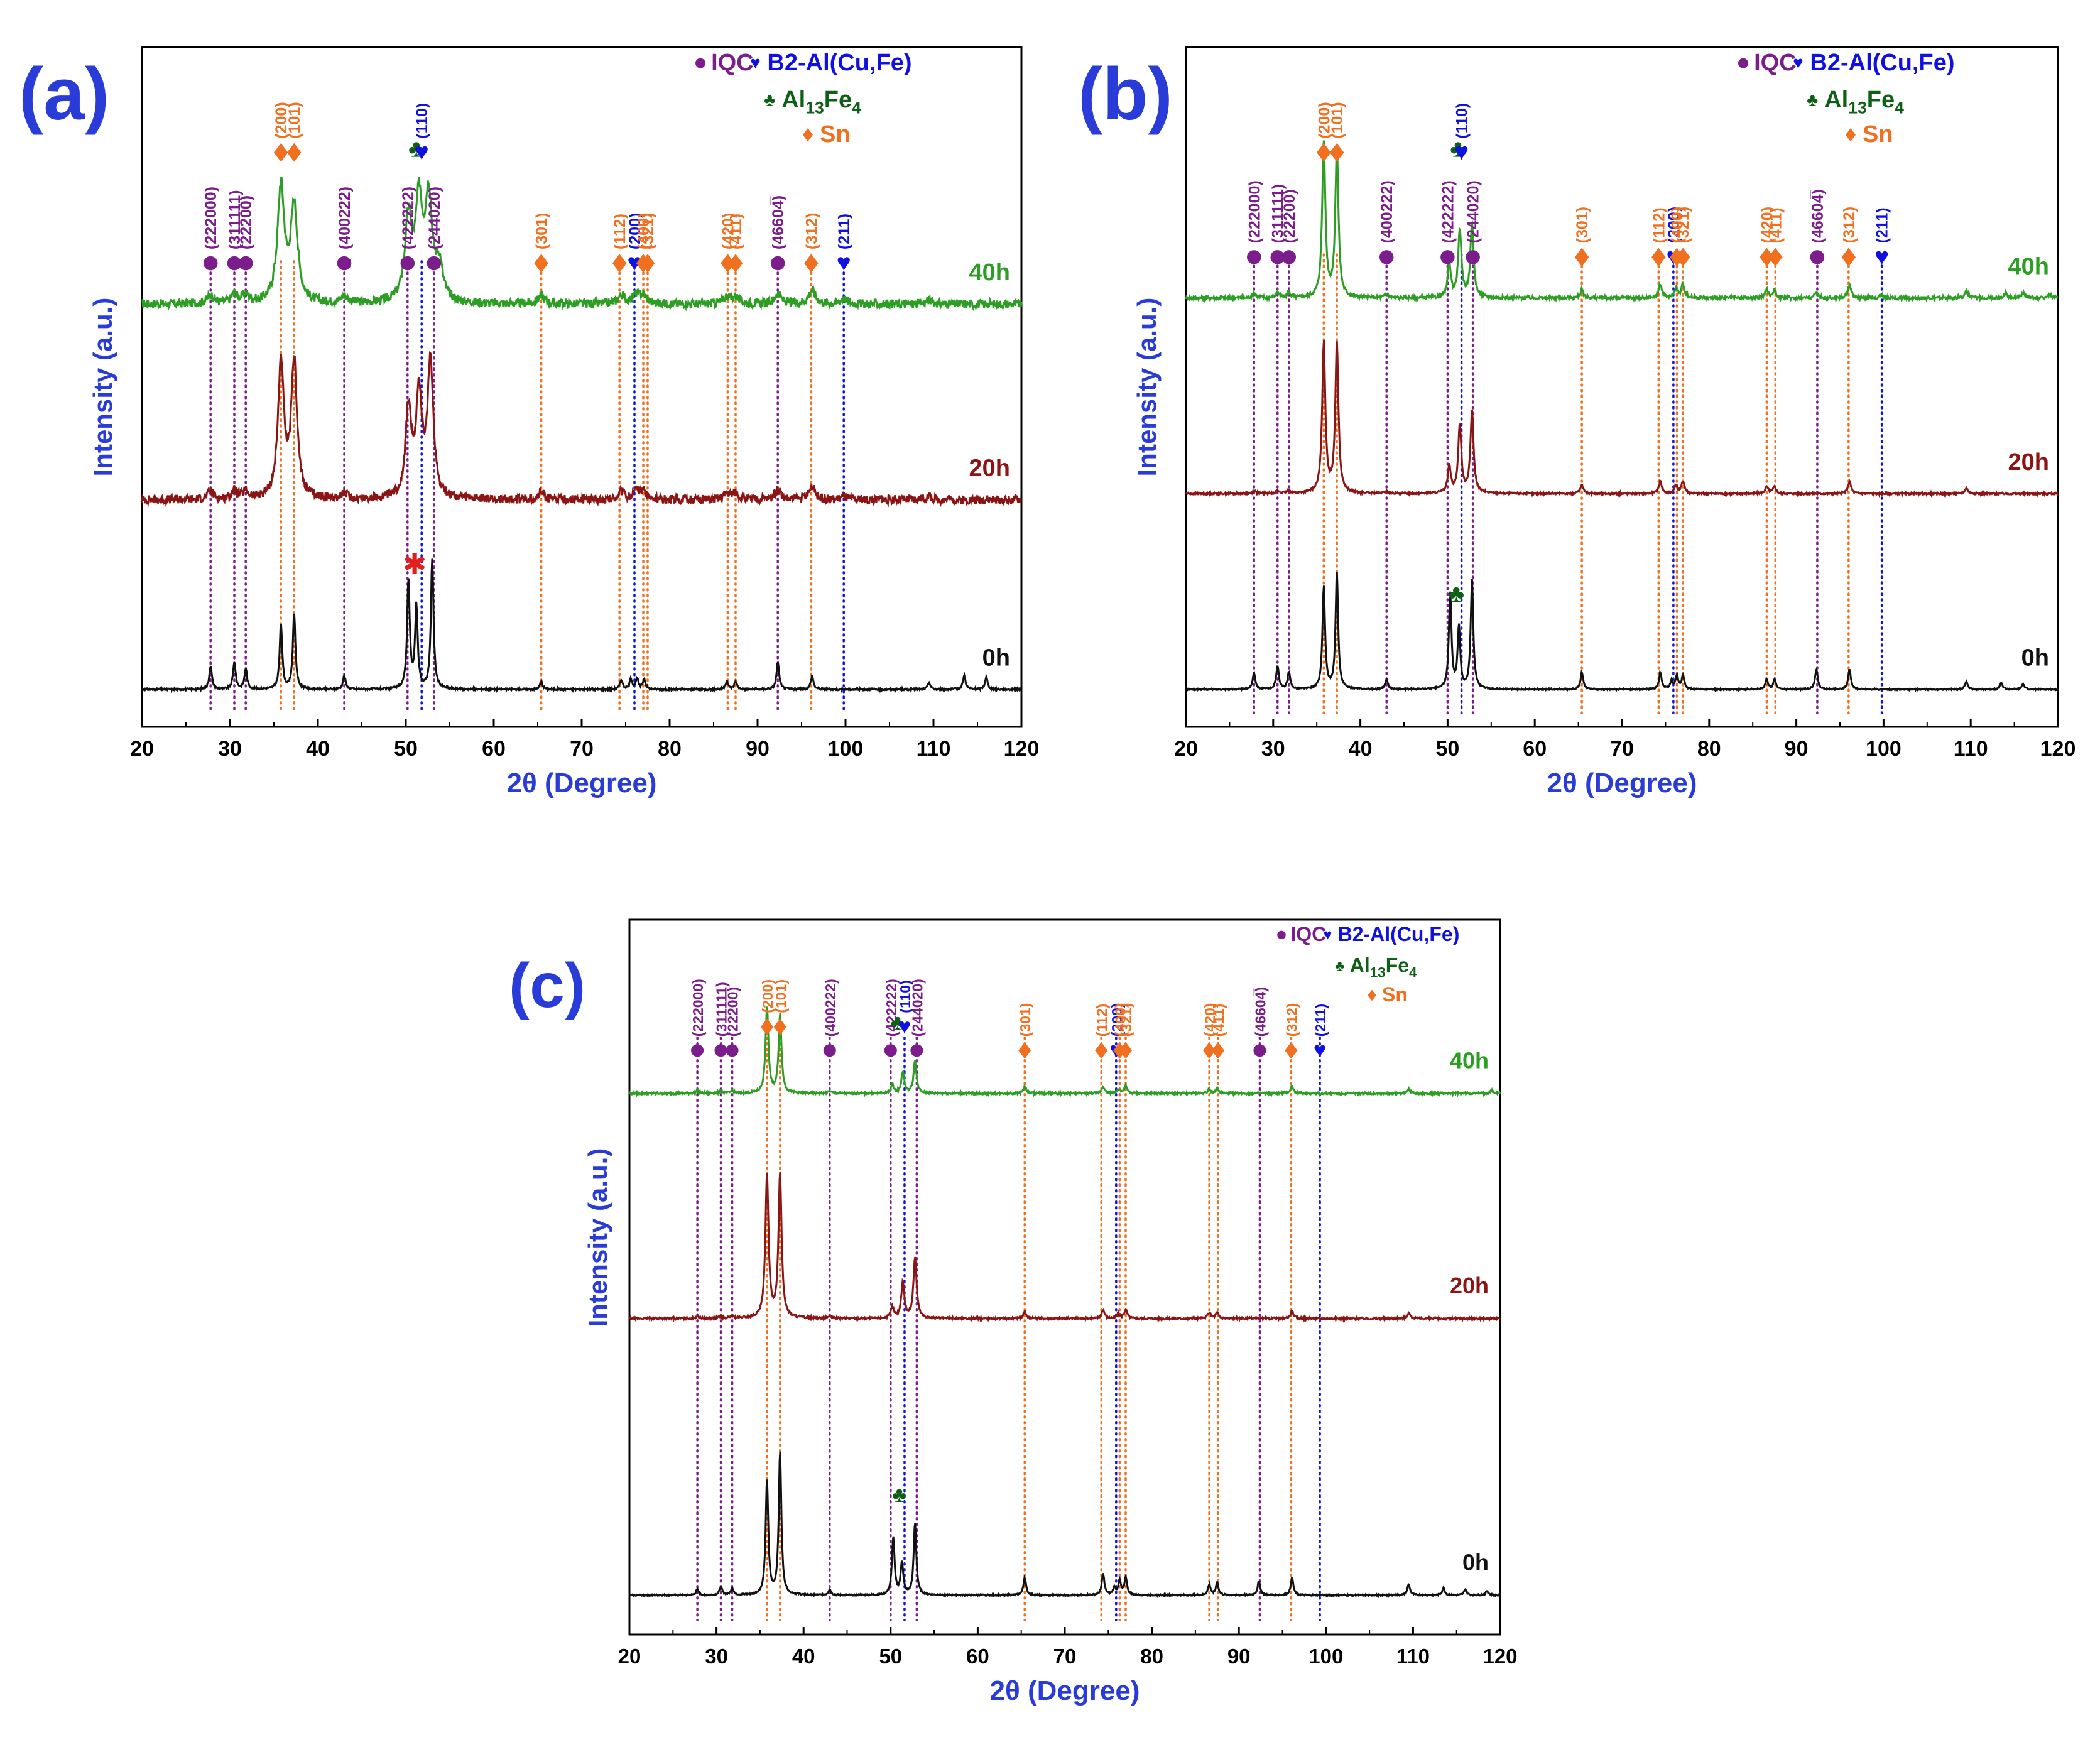 The image size is (2100, 1752). I want to click on hkl-label: (321), so click(1126, 1020).